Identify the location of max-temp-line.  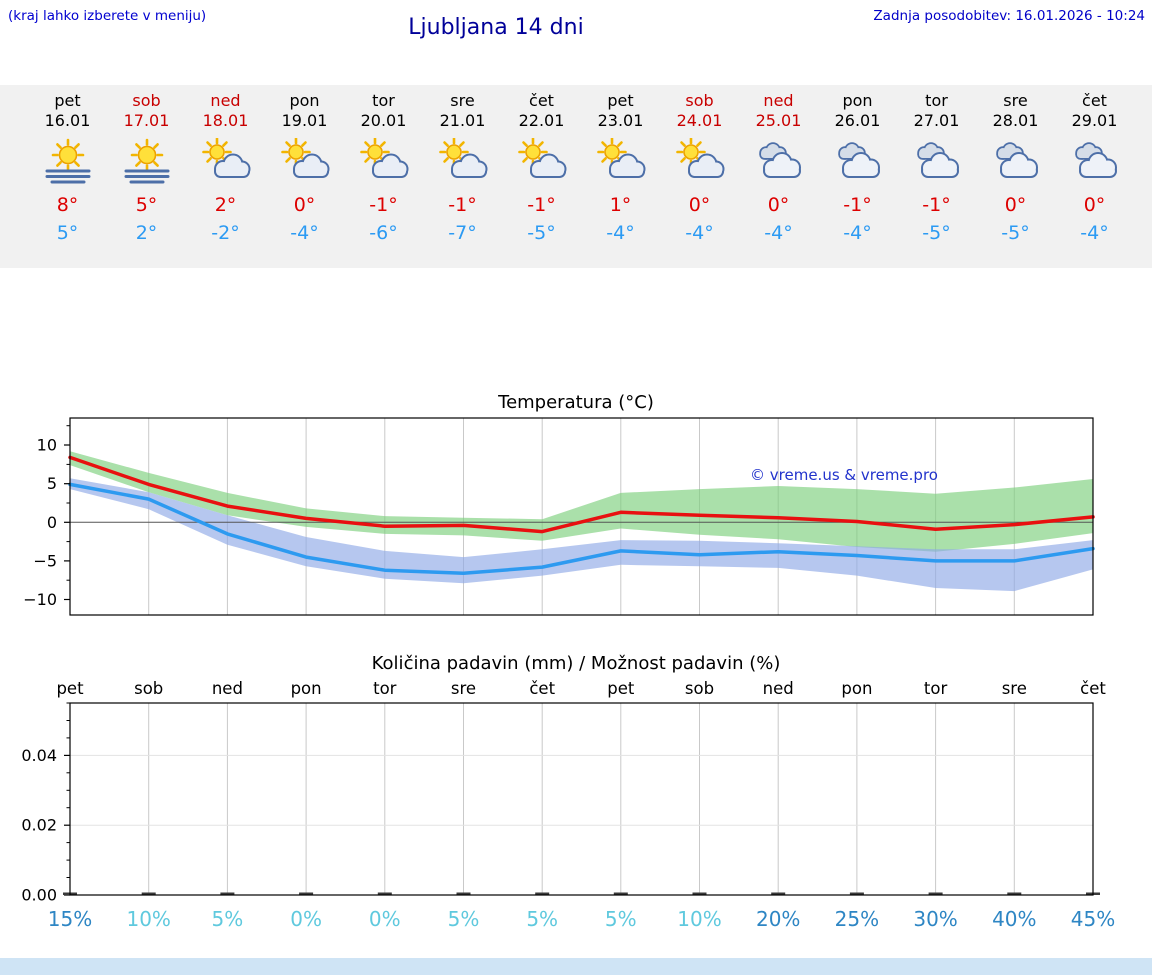
(581, 494).